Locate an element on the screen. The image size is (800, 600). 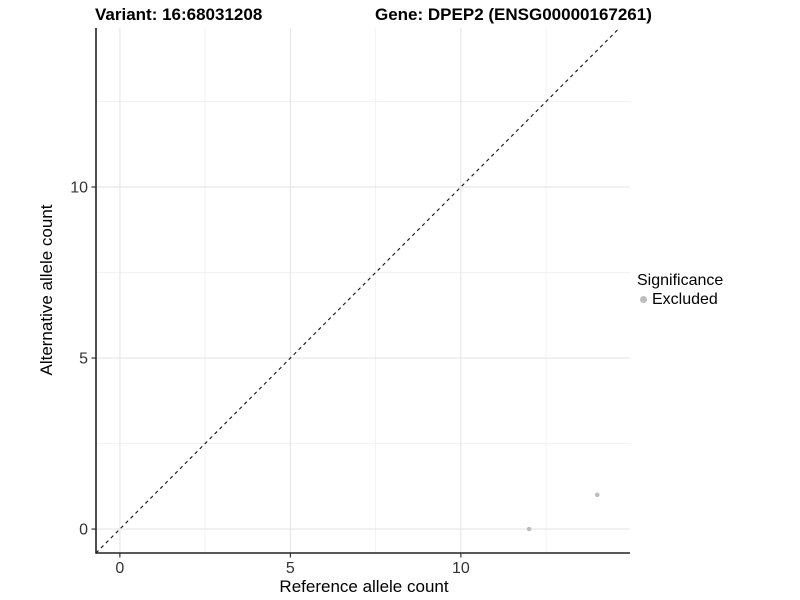
x-tick-label: 5 is located at coordinates (290, 568).